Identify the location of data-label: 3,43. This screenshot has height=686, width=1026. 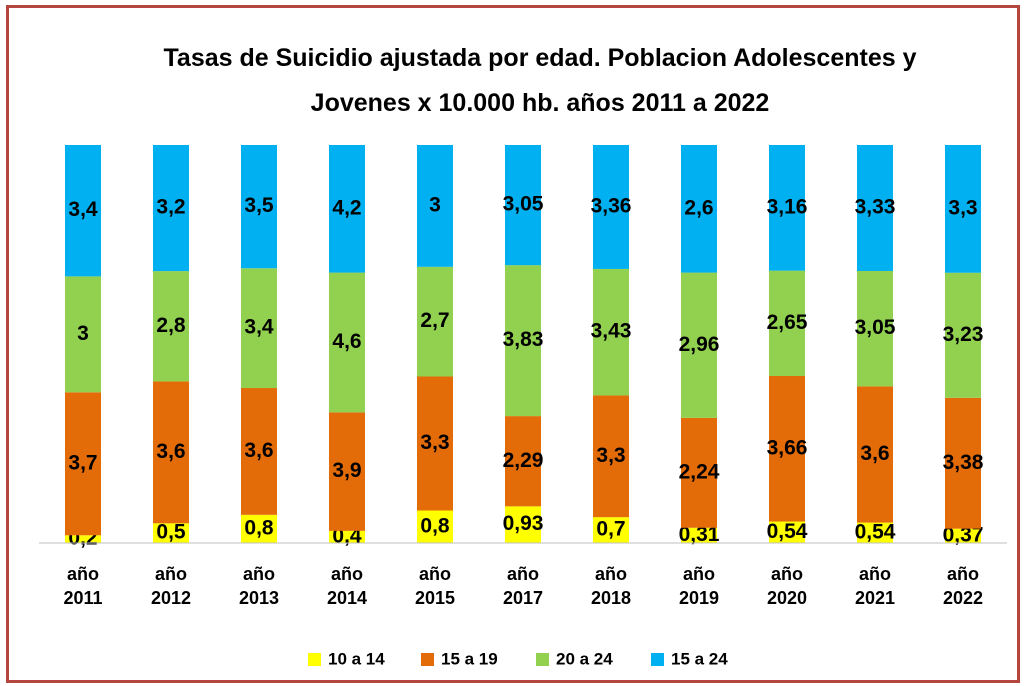
(611, 331).